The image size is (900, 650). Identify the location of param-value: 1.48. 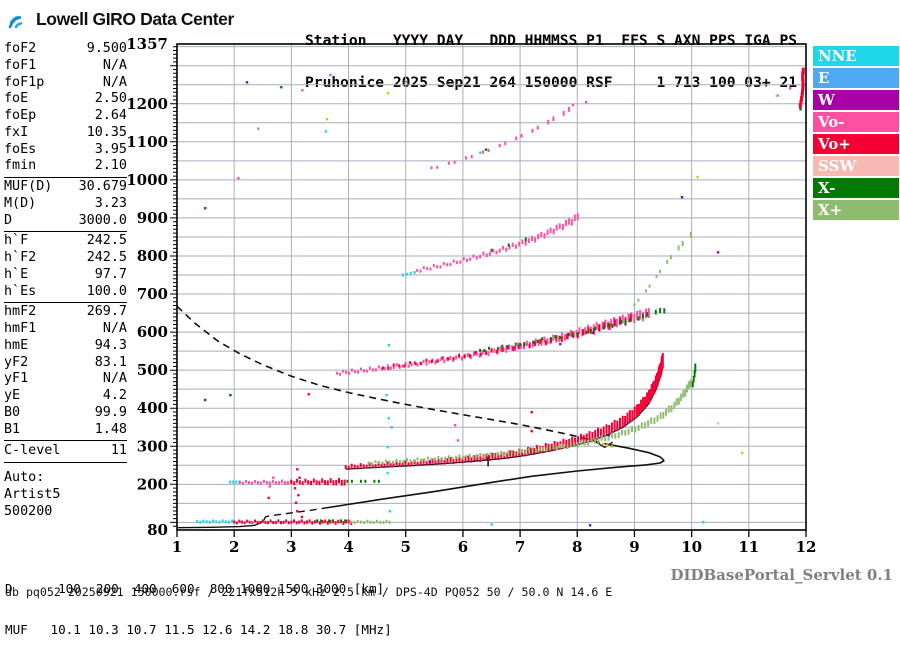
(110, 429).